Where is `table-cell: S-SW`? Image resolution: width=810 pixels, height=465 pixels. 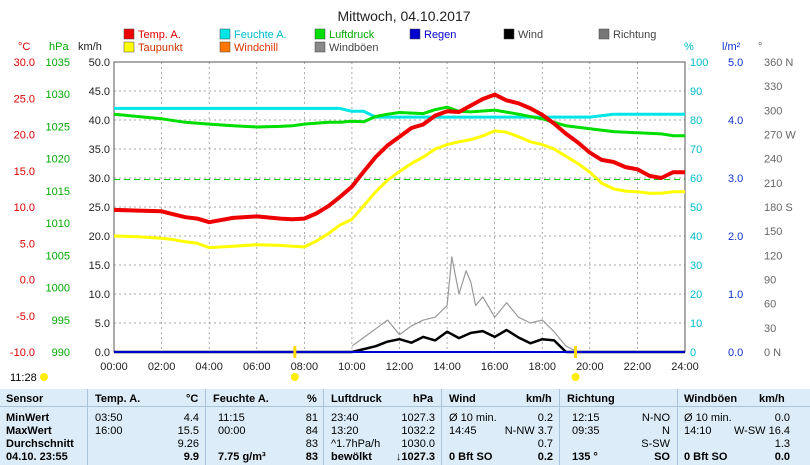 table-cell: S-SW is located at coordinates (655, 444).